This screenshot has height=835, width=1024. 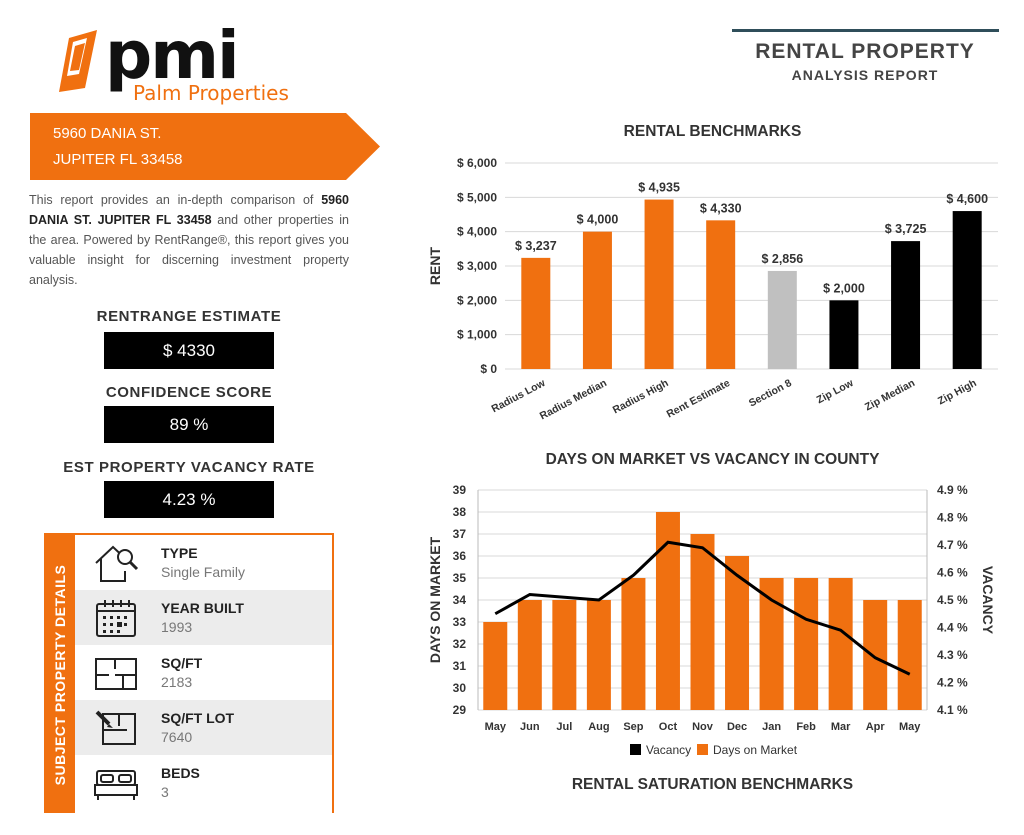 I want to click on y2-tick-label: 4.7 %, so click(x=952, y=545).